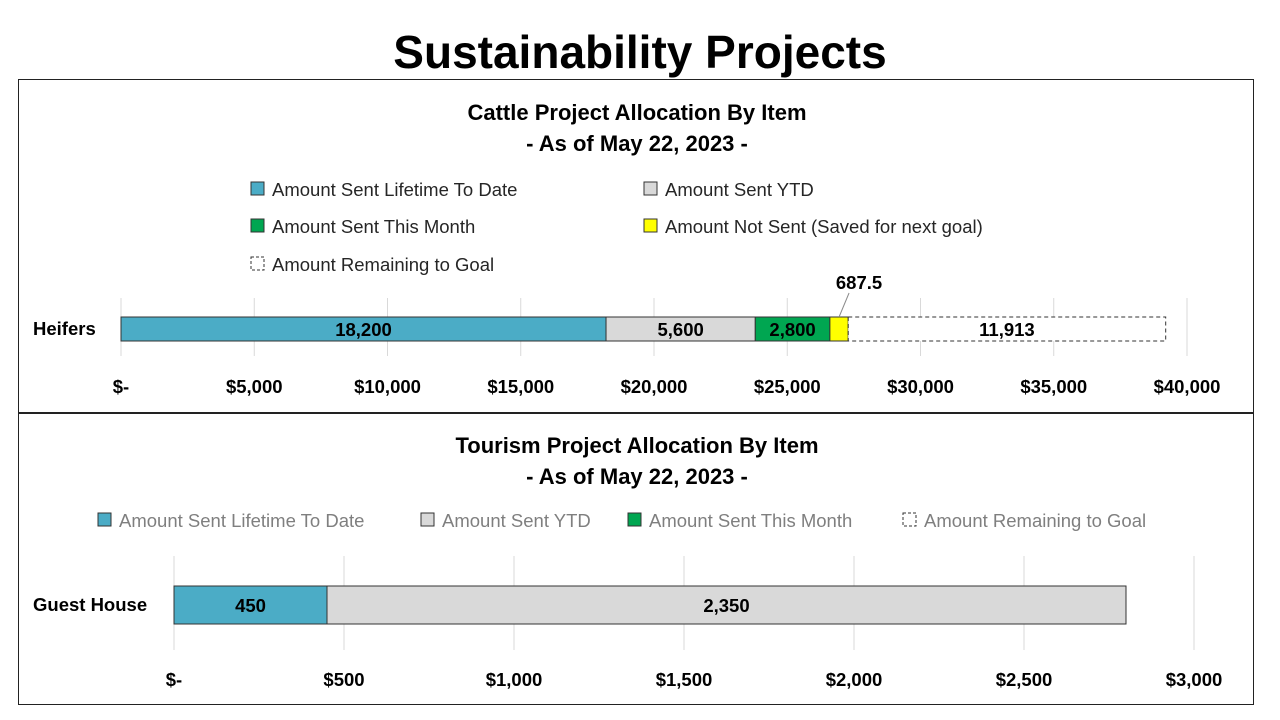  I want to click on cattle-bar-label-month: 2,800, so click(792, 329).